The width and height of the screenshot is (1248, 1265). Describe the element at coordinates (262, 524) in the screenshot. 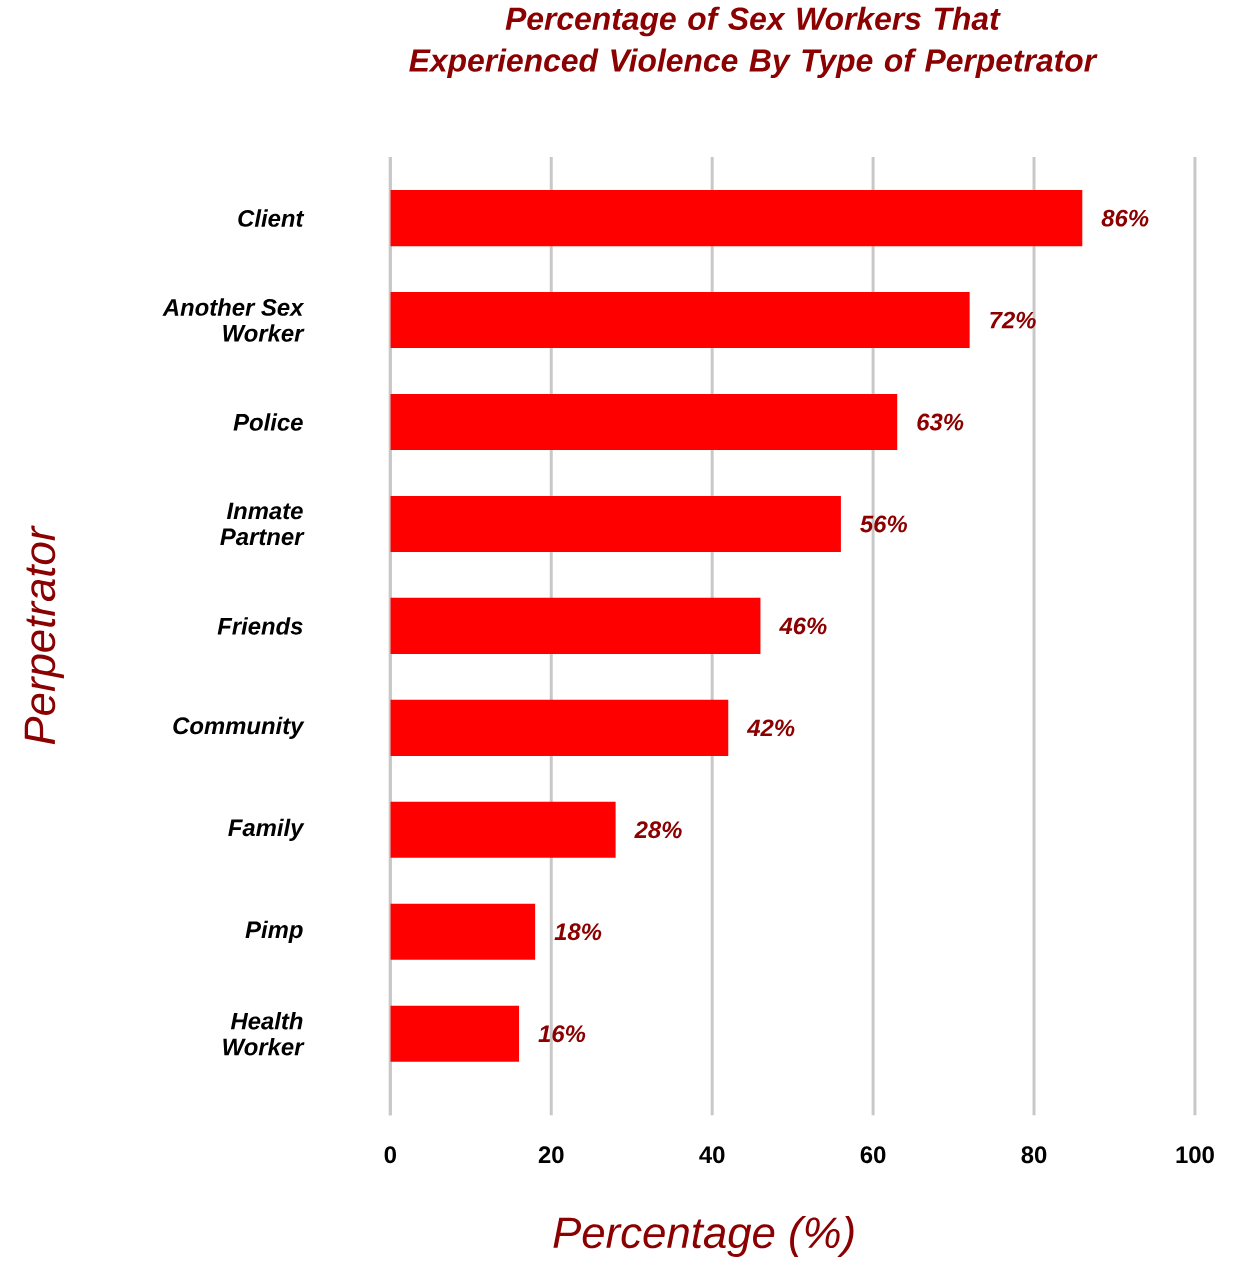

I see `y-tick-label: Inmate Partner` at that location.